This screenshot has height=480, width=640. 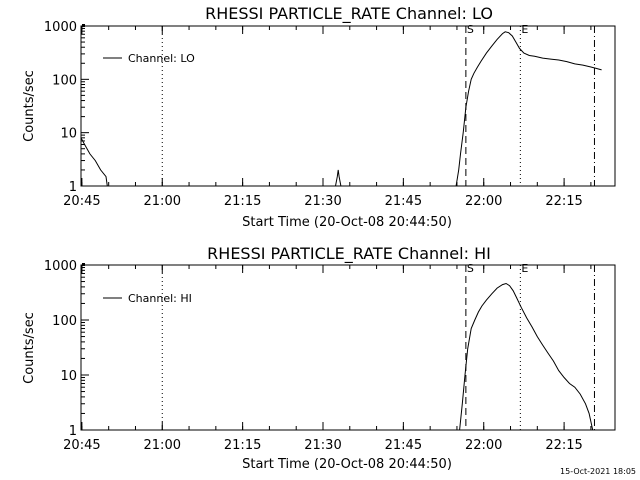 What do you see at coordinates (349, 254) in the screenshot?
I see `chart-title: RHESSI PARTICLE_RATE Channel: HI` at bounding box center [349, 254].